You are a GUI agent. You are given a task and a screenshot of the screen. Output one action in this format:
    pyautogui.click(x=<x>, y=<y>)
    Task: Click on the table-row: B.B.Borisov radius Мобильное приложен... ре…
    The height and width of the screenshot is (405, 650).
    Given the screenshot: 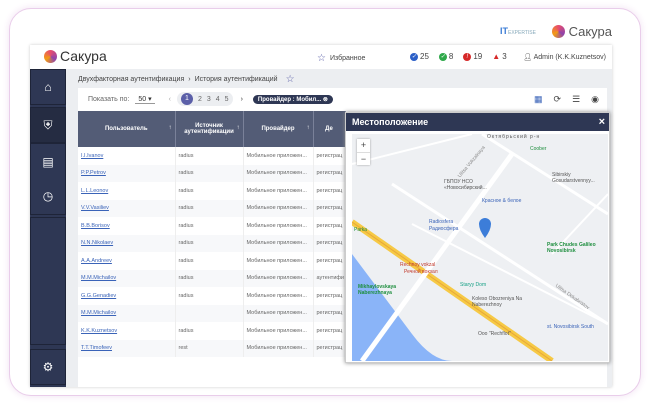 What is the action you would take?
    pyautogui.click(x=212, y=226)
    